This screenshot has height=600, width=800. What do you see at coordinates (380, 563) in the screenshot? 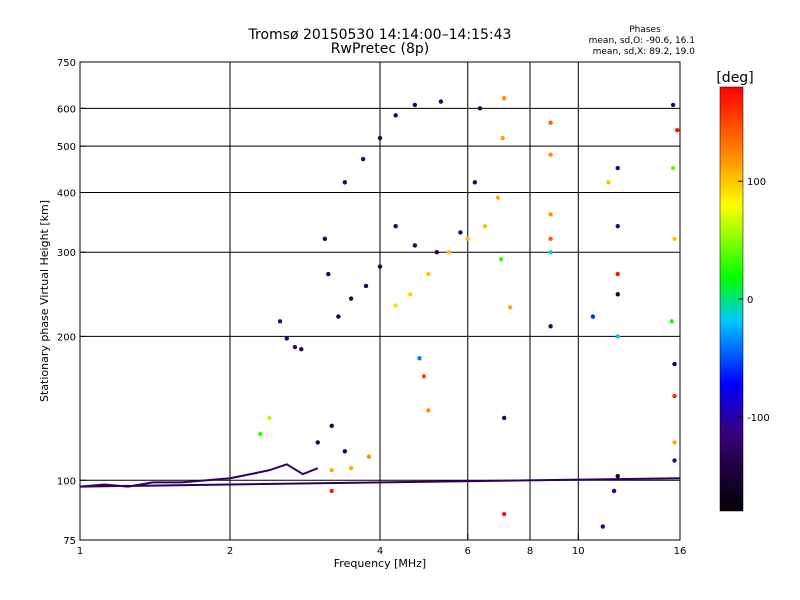
I see `x-axis-label: Frequency [MHz]` at bounding box center [380, 563].